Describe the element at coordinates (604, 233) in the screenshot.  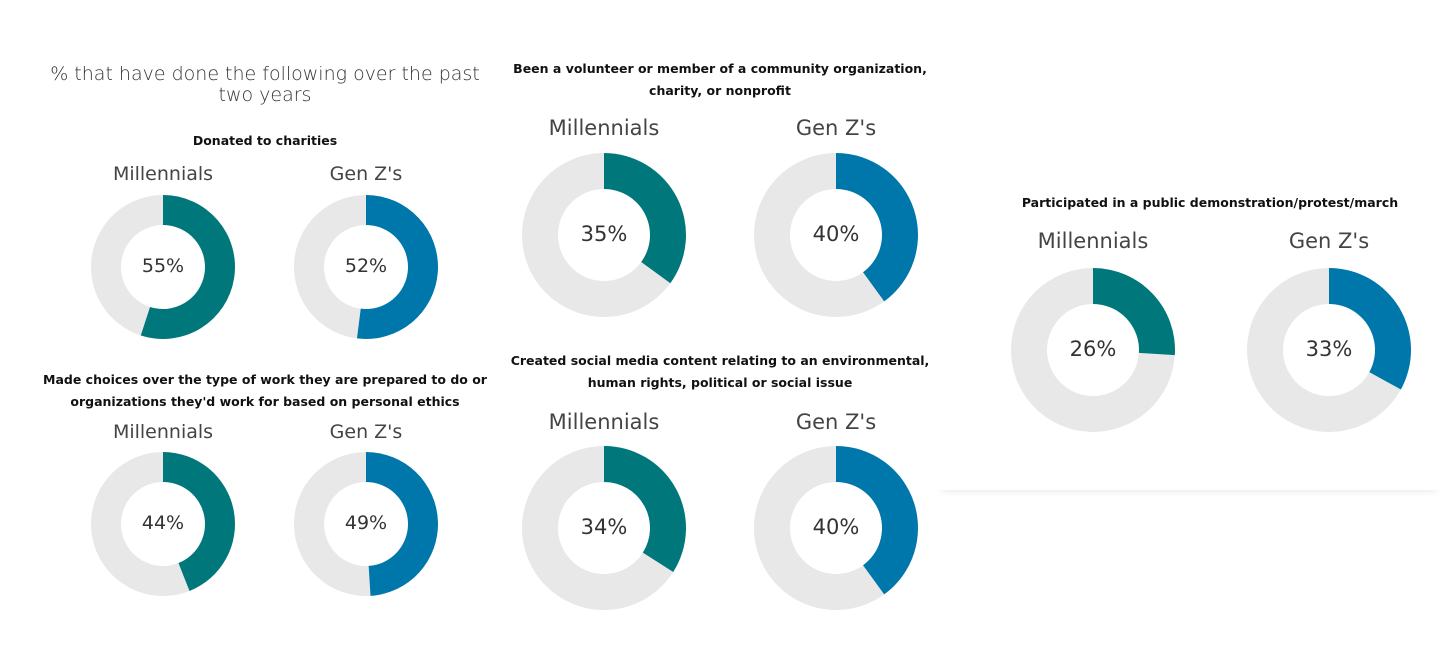
I see `percent-label: 35%` at that location.